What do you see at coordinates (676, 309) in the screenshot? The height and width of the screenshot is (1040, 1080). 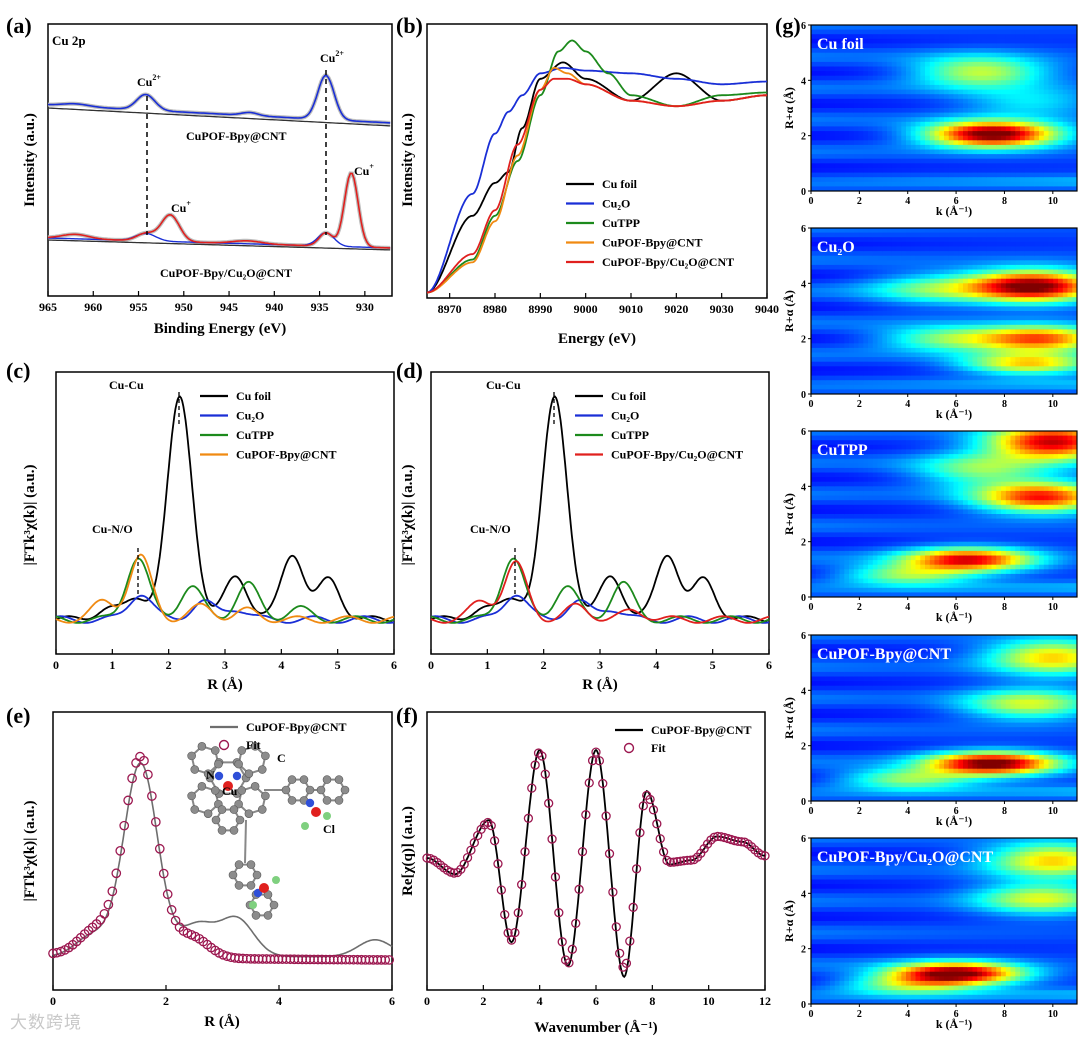 I see `x-tick-label: 9020` at bounding box center [676, 309].